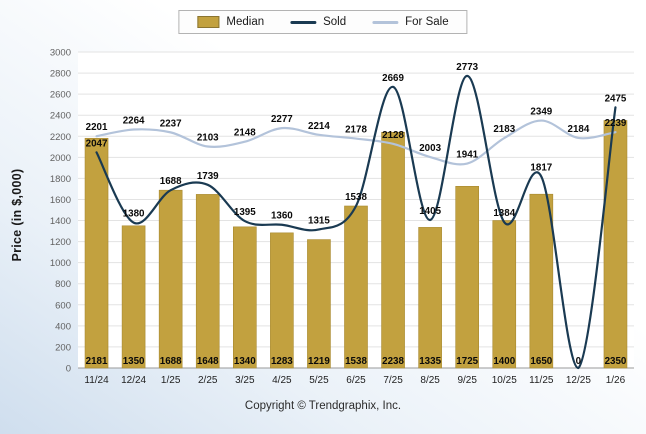  What do you see at coordinates (282, 361) in the screenshot?
I see `svg-text: 1283` at bounding box center [282, 361].